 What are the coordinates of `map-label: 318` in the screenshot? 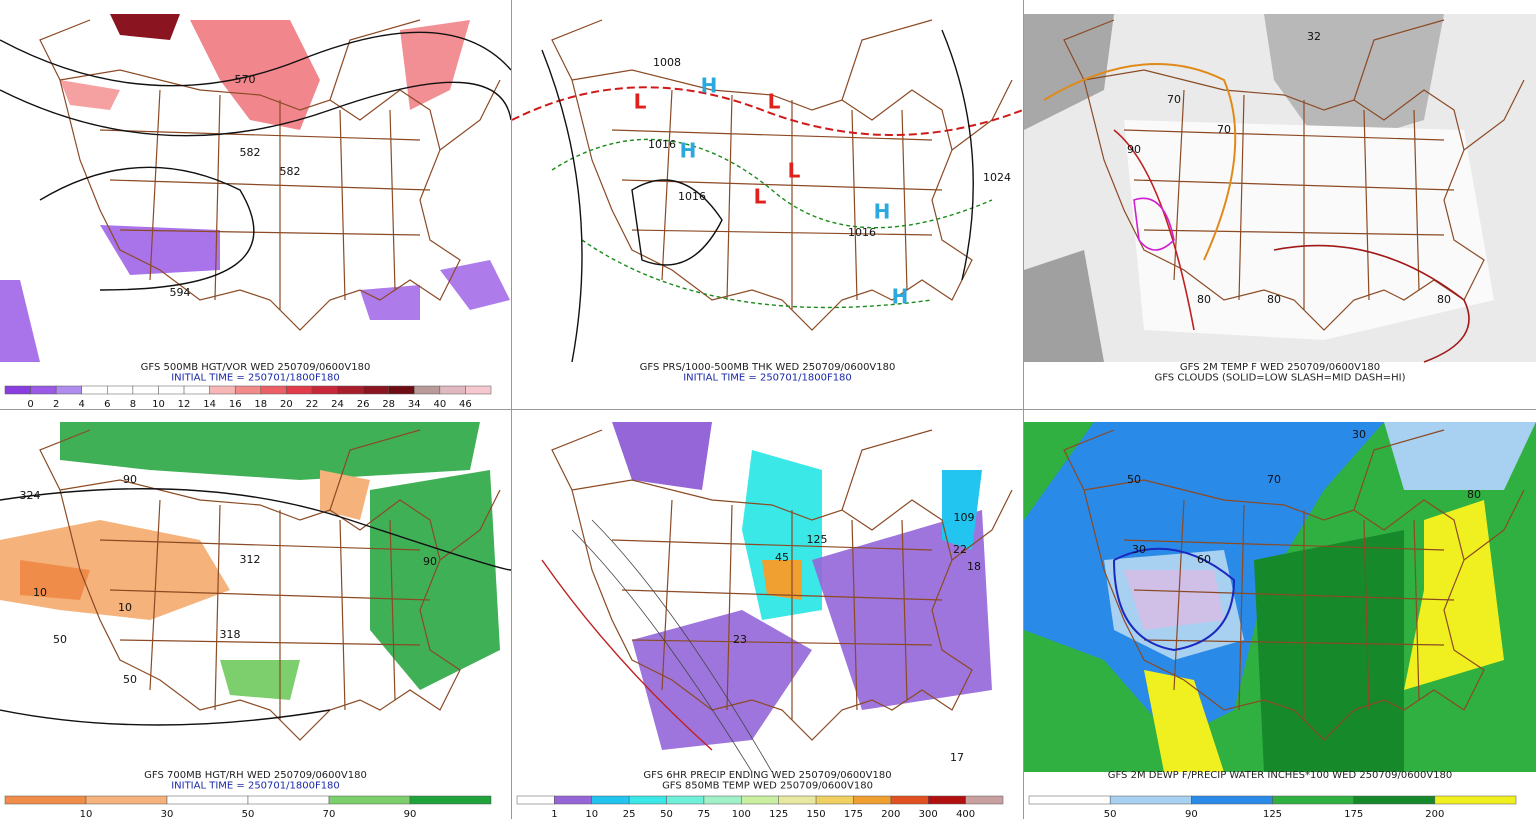 It's located at (230, 634).